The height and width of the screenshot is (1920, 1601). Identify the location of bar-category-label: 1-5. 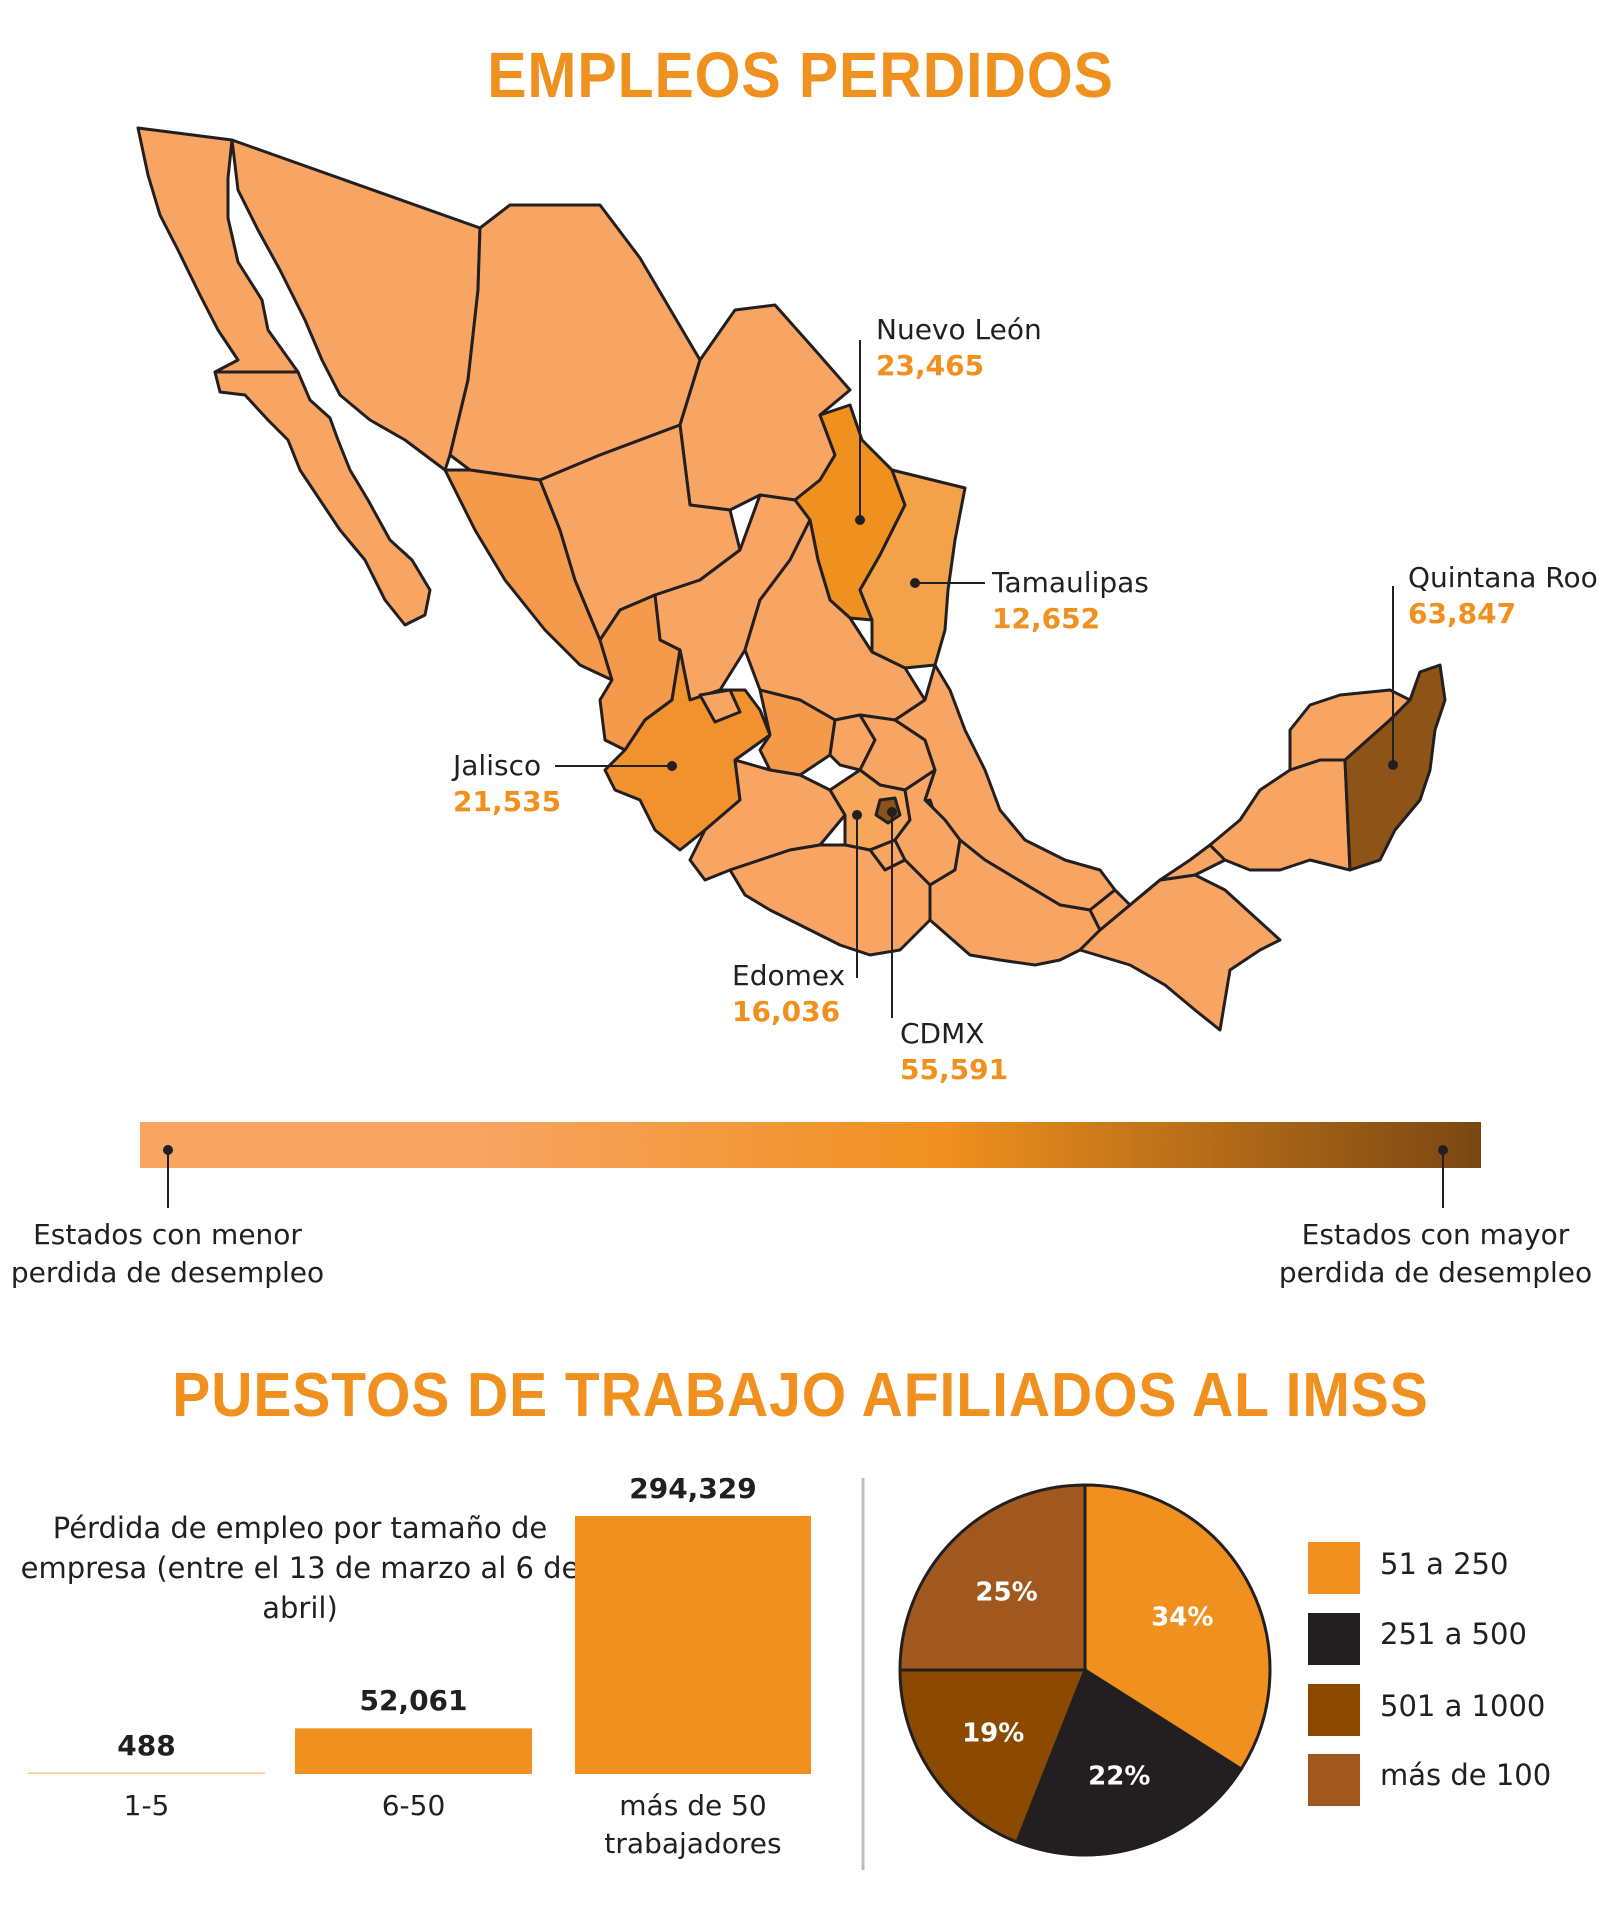
(146, 1805).